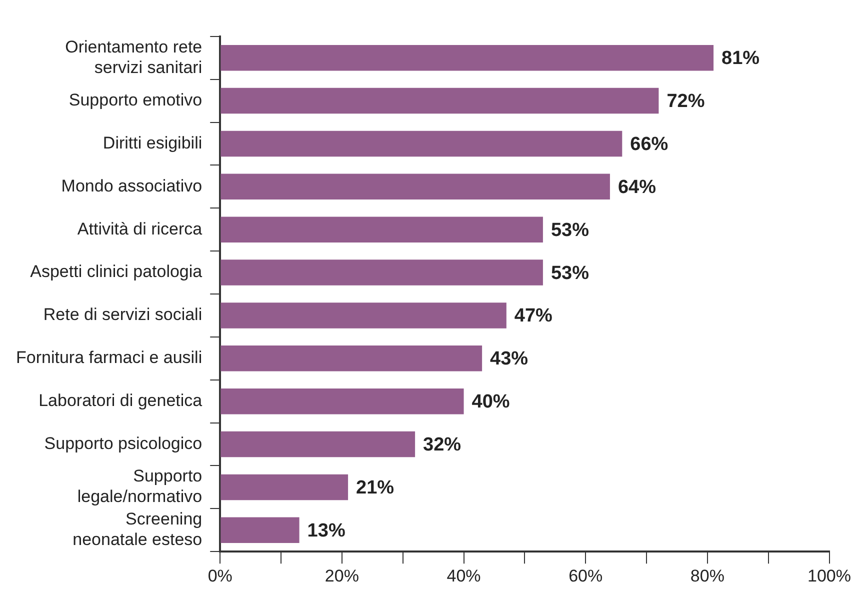 Image resolution: width=862 pixels, height=598 pixels. I want to click on data-label: 72%, so click(685, 101).